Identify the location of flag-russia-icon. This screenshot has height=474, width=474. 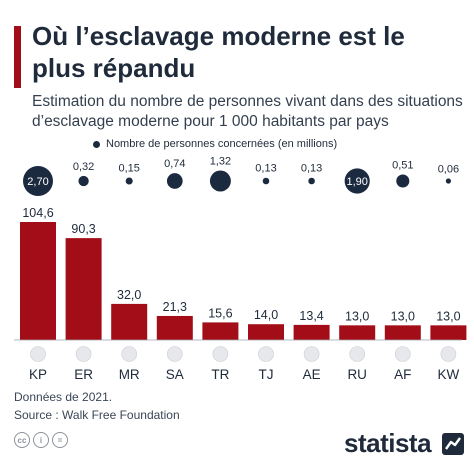
(357, 354).